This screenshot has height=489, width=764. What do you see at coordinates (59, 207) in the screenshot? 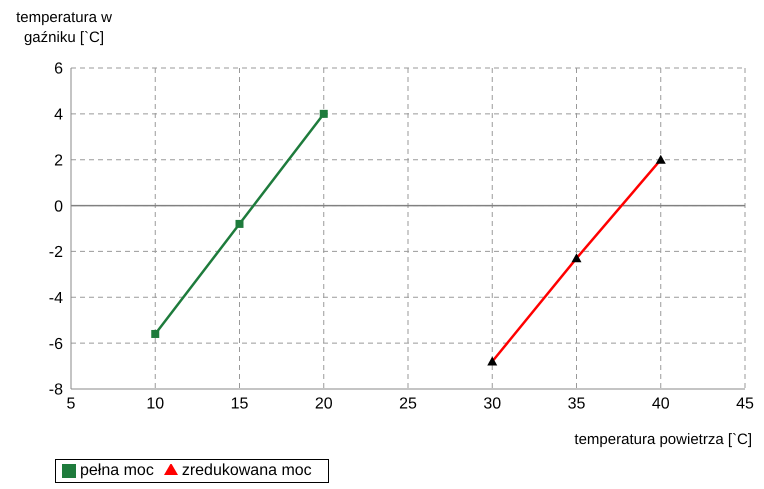
I see `y-tick-label: 0` at bounding box center [59, 207].